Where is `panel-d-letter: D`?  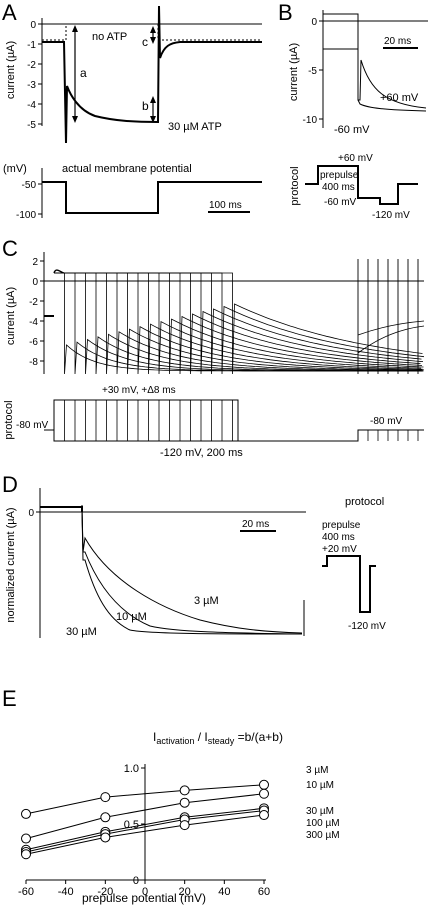 panel-d-letter: D is located at coordinates (10, 484).